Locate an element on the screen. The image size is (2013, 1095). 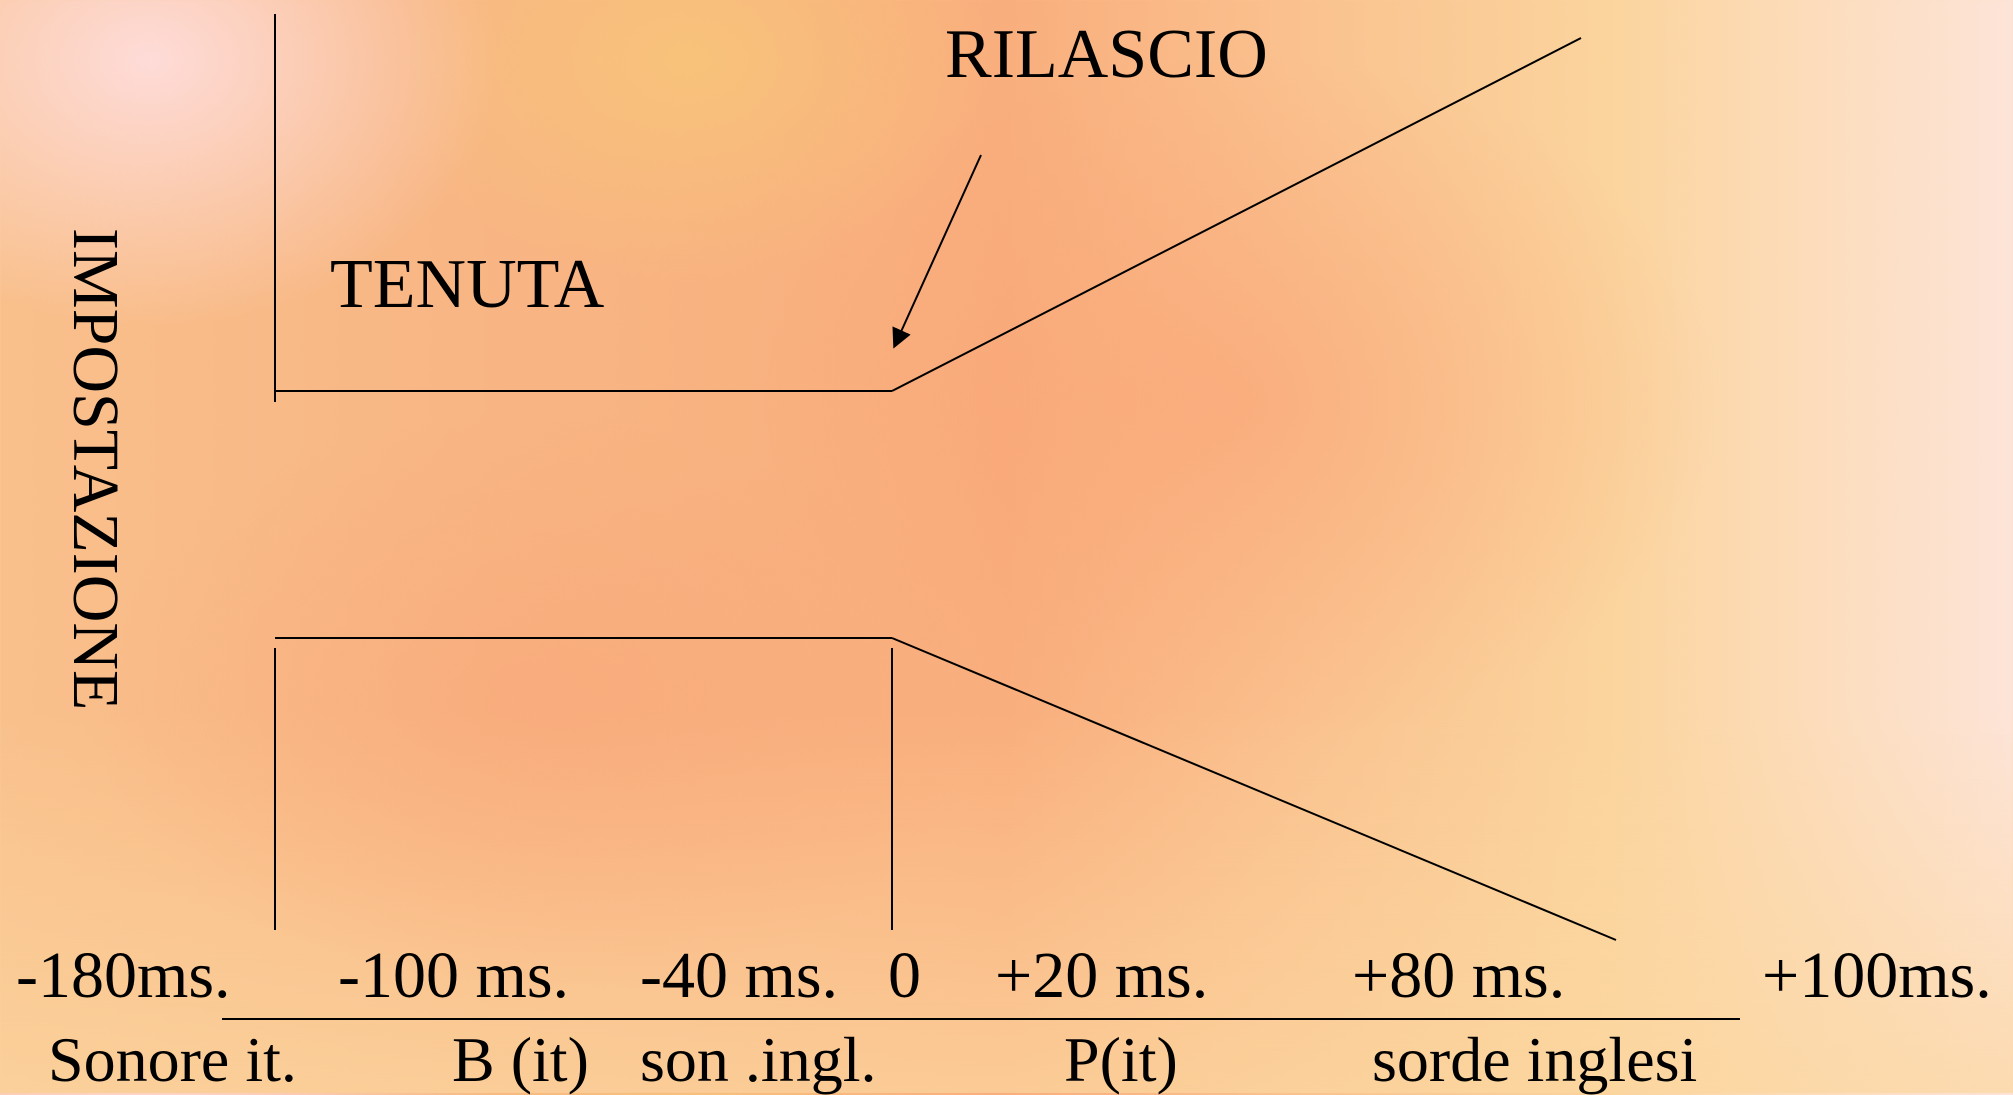
upper-diverging-line is located at coordinates (1236, 214).